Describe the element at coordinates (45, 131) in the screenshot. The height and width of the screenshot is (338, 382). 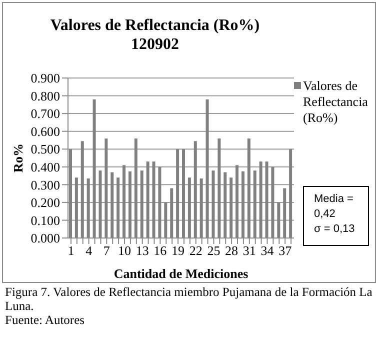
I see `y-tick-label: 0.600` at that location.